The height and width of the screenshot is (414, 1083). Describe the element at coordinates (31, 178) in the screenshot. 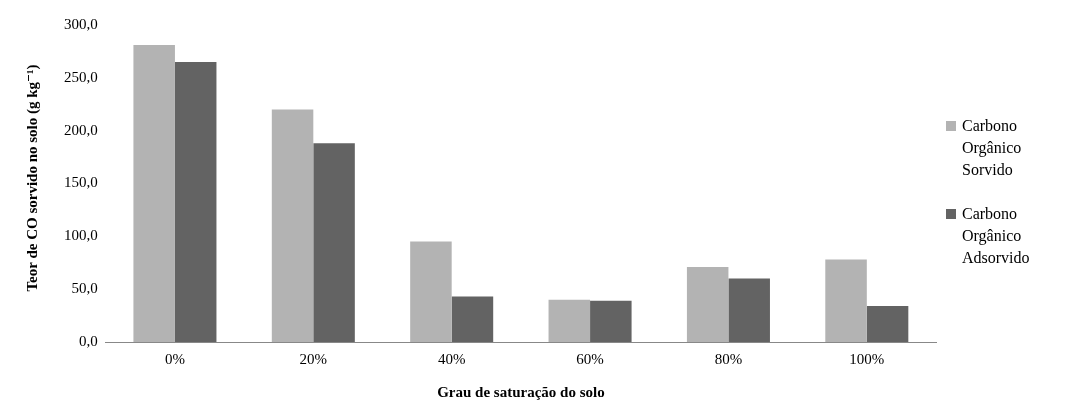

I see `y-axis-title: Teor de CO sorvido no solo (g kg⁻¹)` at that location.